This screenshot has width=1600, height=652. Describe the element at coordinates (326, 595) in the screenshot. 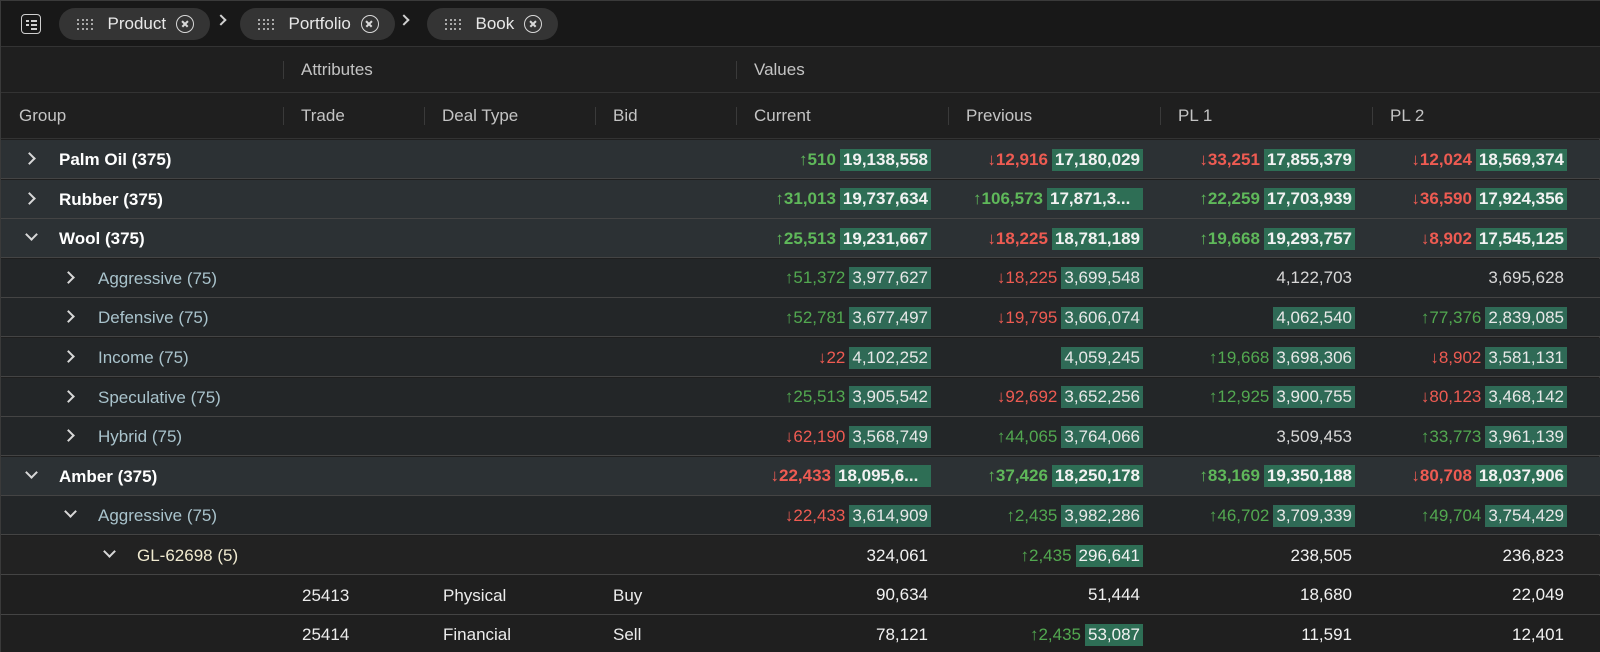

I see `cell-trade: 25413` at that location.